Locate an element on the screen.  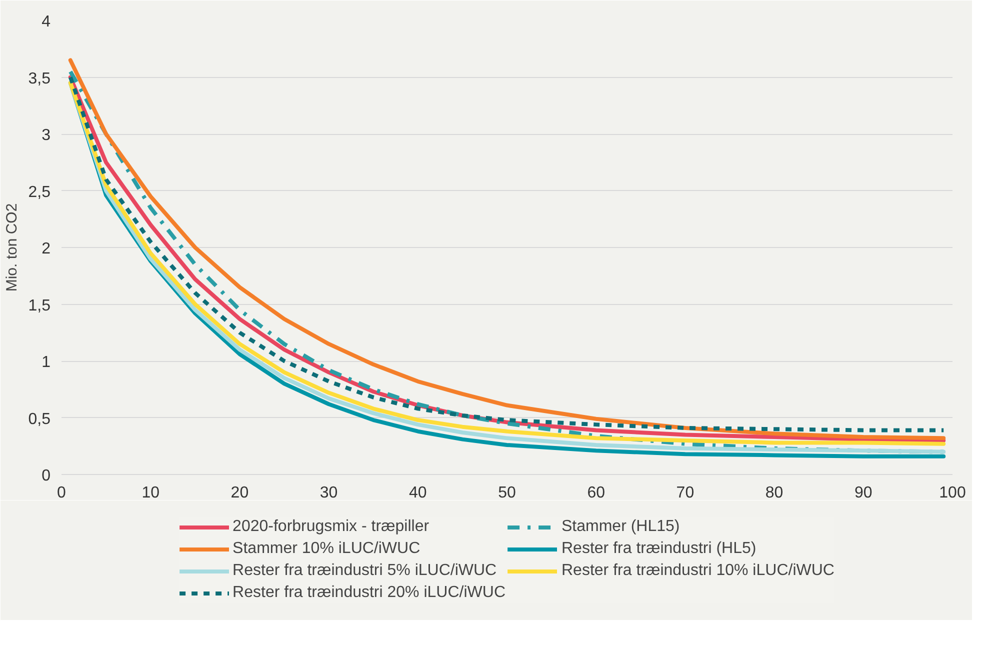
x-tick-label: 10 is located at coordinates (151, 493).